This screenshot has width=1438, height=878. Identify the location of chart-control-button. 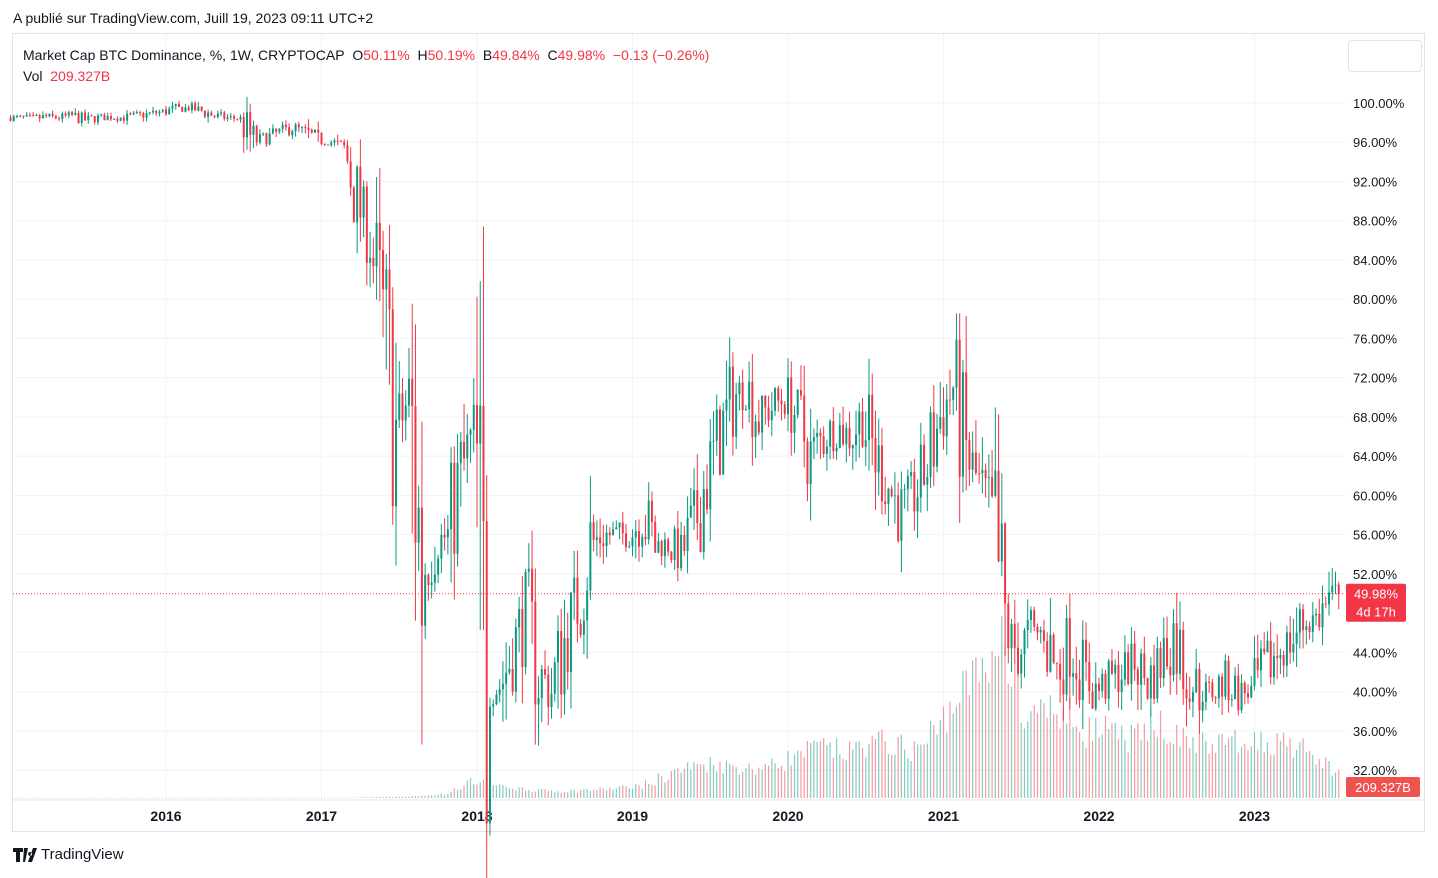
(1385, 56).